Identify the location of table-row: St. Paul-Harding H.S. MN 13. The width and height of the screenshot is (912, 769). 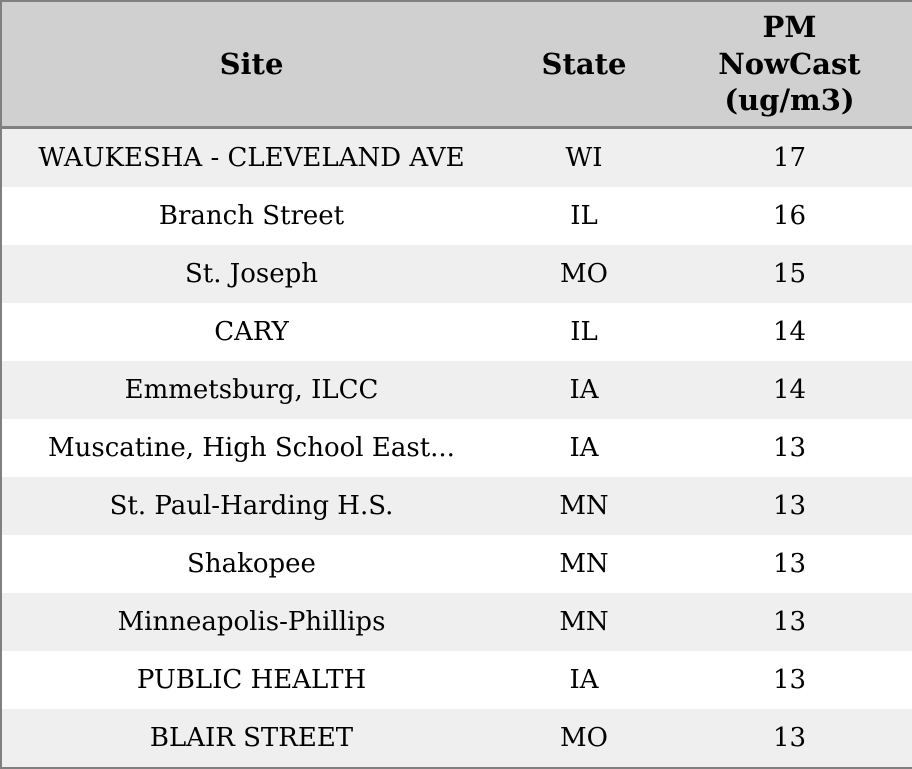
(456, 506).